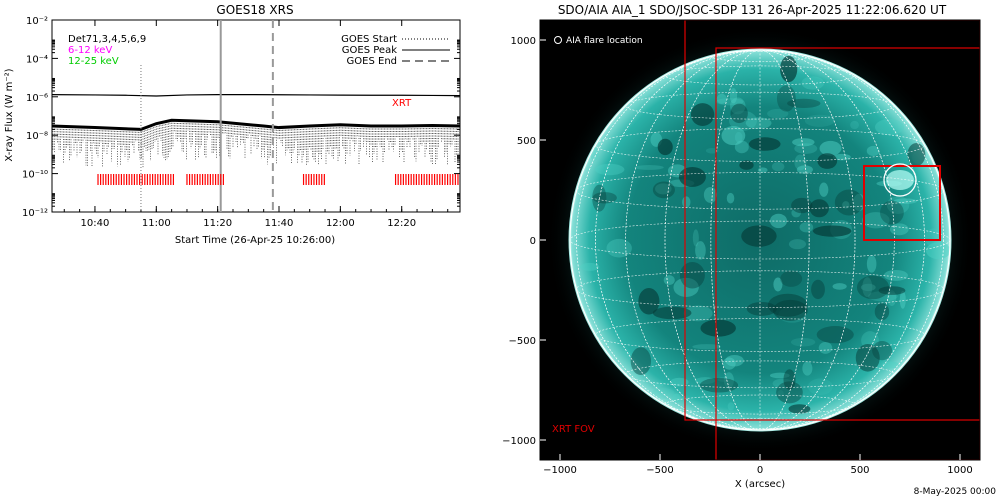 The width and height of the screenshot is (1000, 500). I want to click on goes-ytick-label: 10⁻², so click(37, 21).